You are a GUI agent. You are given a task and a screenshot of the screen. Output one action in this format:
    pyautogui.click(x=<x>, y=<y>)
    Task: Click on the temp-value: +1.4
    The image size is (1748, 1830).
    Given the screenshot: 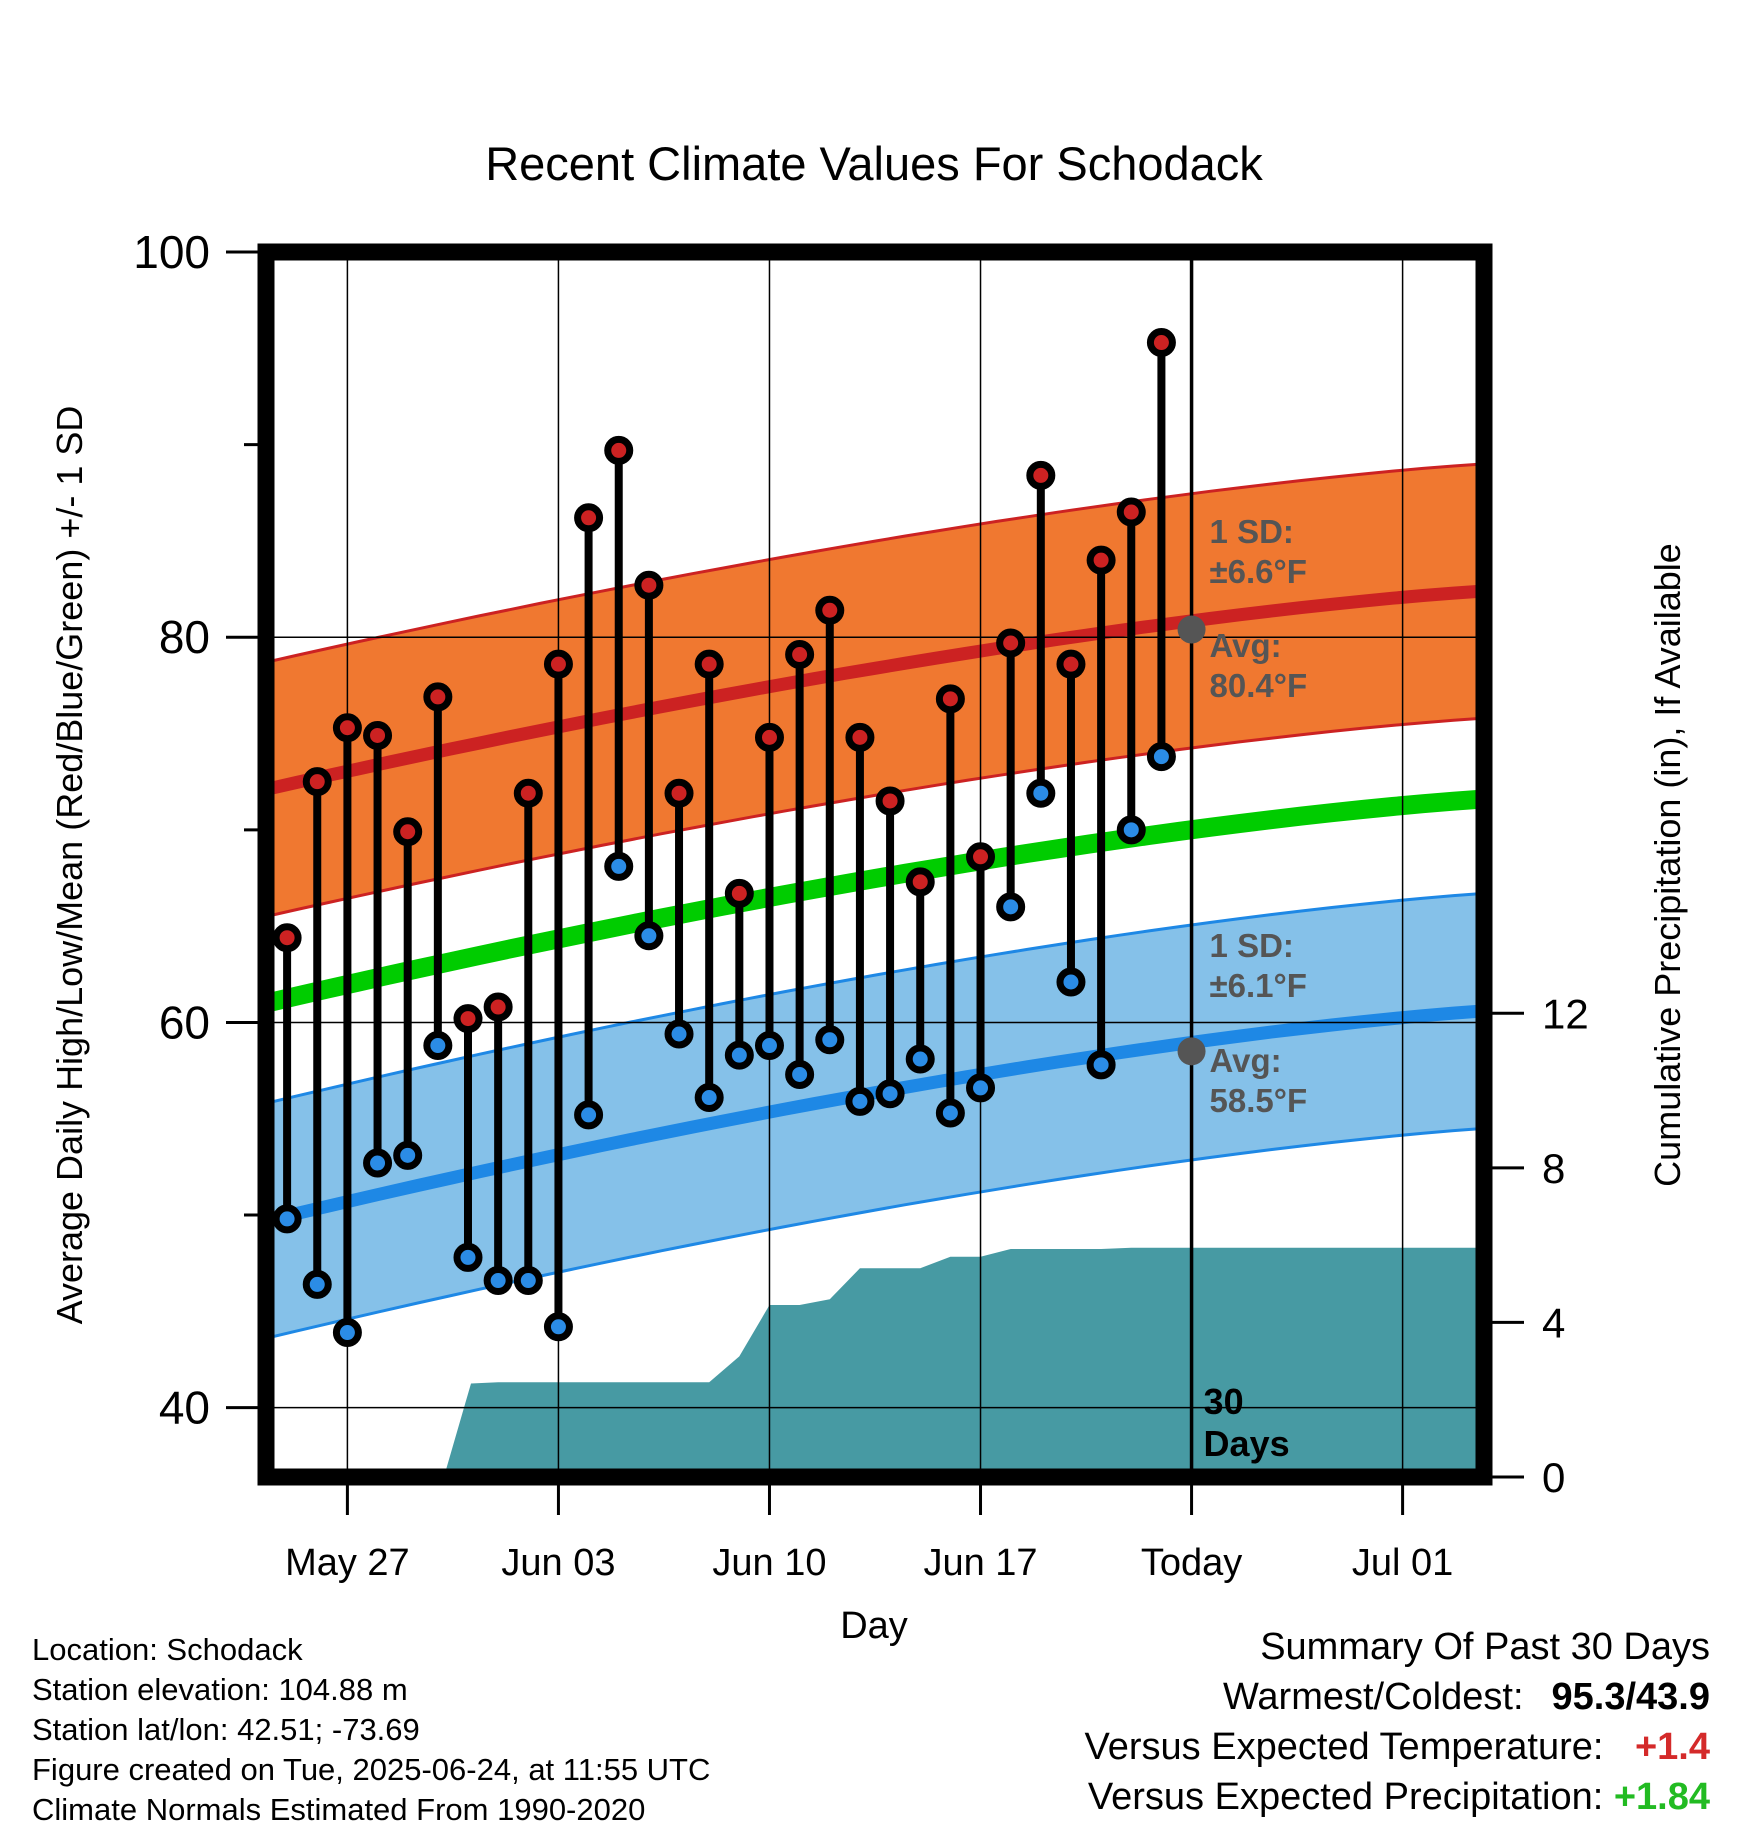 What is the action you would take?
    pyautogui.click(x=1672, y=1747)
    